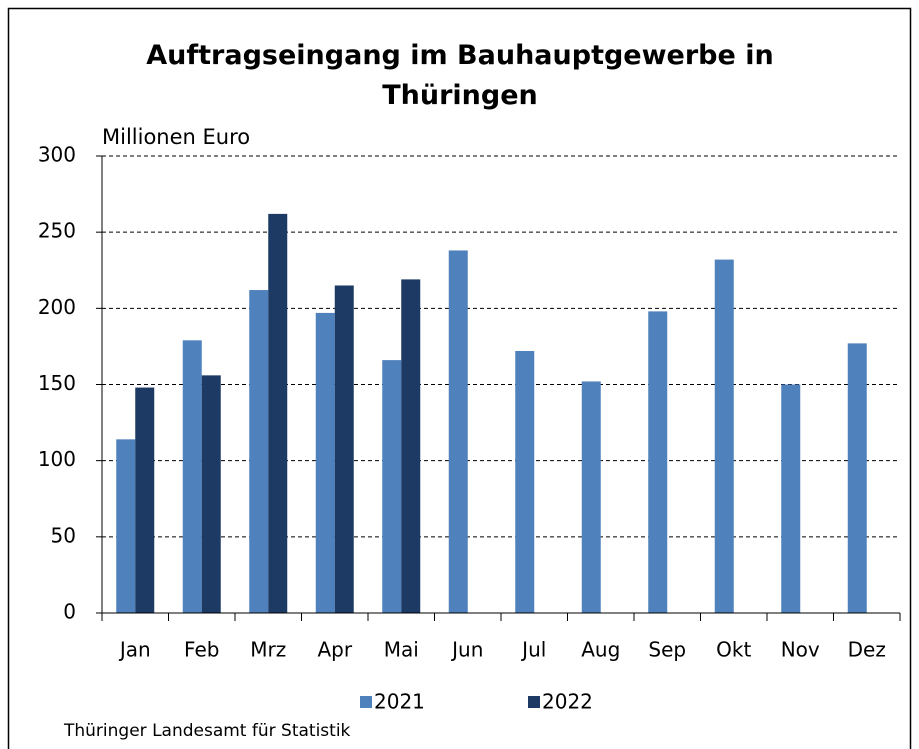  What do you see at coordinates (57, 231) in the screenshot?
I see `y-tick-label: 250` at bounding box center [57, 231].